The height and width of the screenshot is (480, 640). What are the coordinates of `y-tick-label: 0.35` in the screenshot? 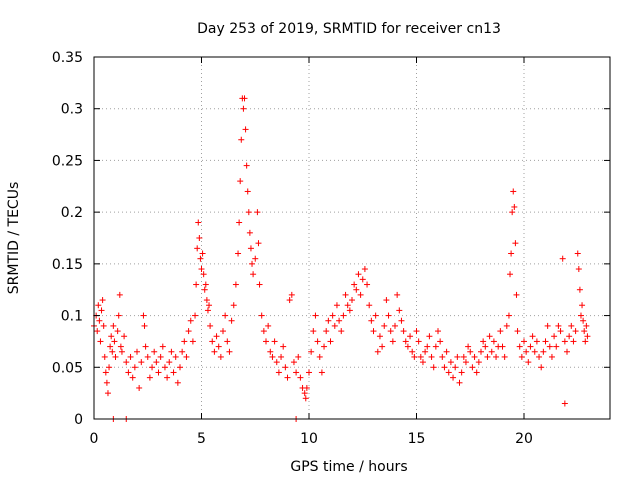 It's located at (67, 58).